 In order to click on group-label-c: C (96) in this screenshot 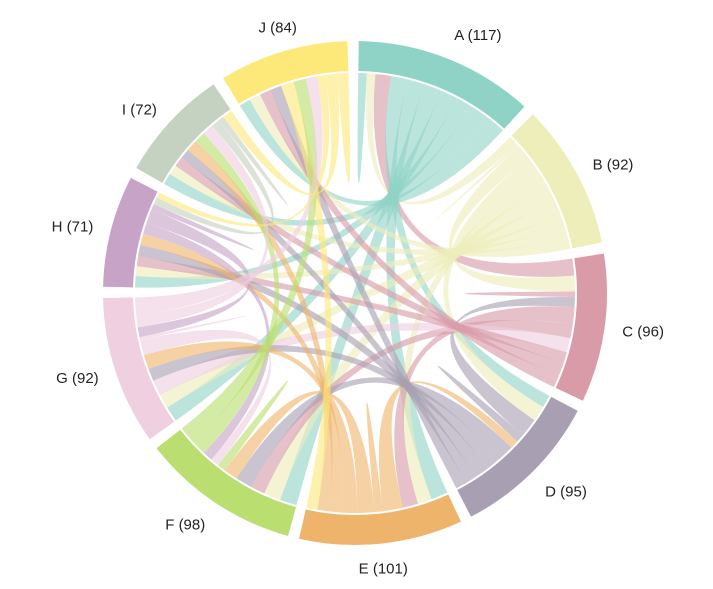, I will do `click(643, 331)`.